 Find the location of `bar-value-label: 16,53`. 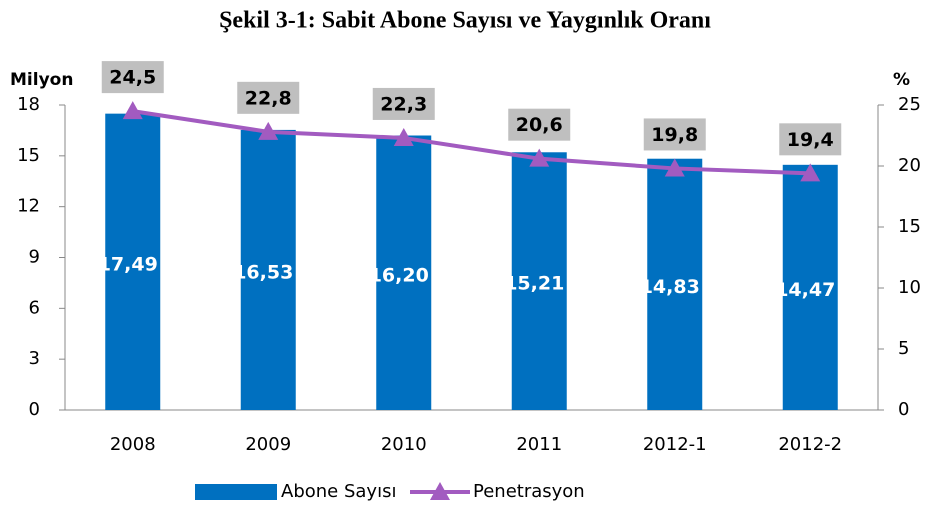

bar-value-label: 16,53 is located at coordinates (263, 272).